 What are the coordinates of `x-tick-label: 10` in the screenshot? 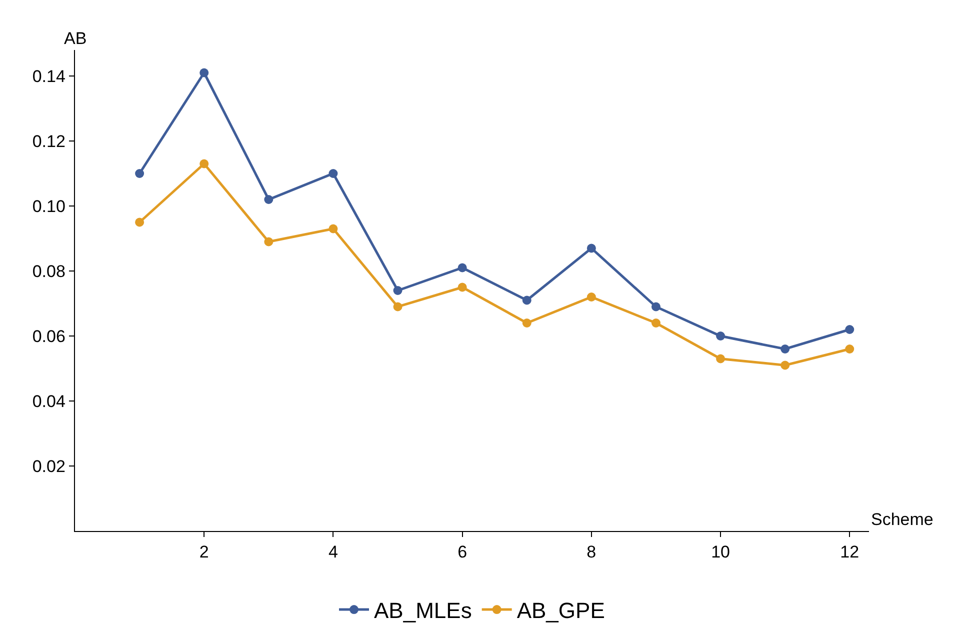 It's located at (720, 552).